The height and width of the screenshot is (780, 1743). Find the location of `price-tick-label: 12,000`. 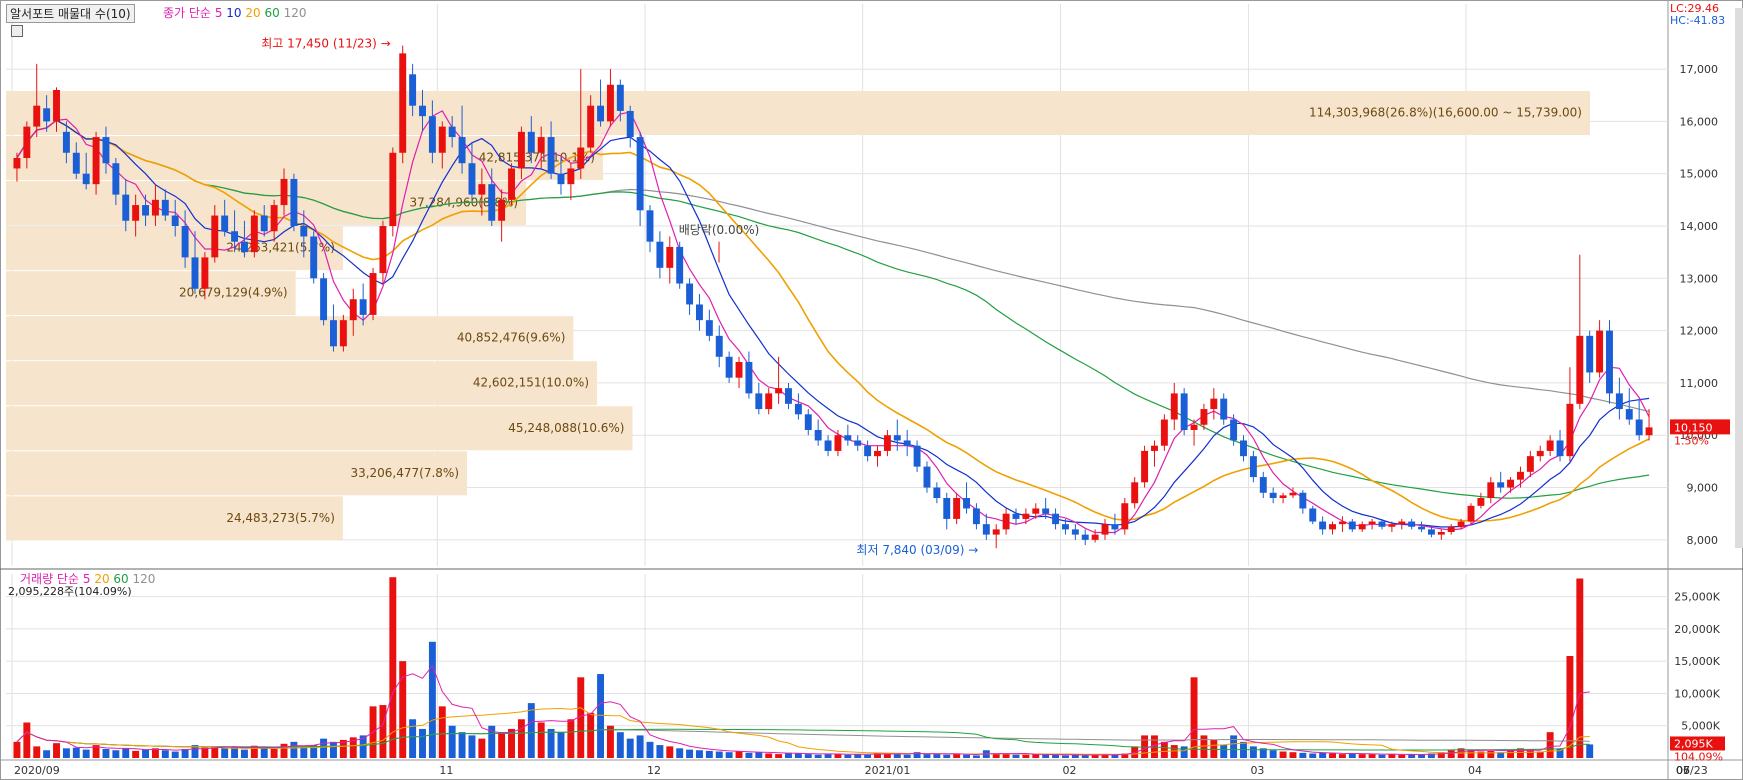

price-tick-label: 12,000 is located at coordinates (1699, 331).